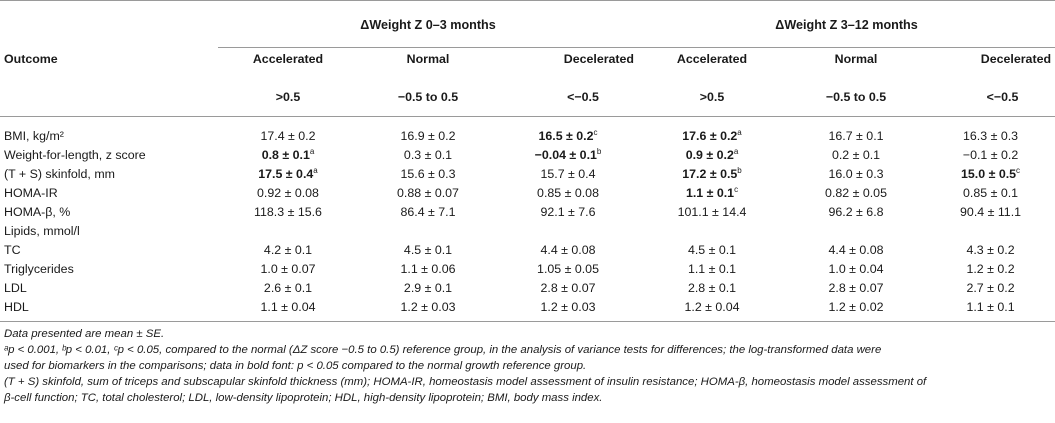 Image resolution: width=1055 pixels, height=423 pixels. Describe the element at coordinates (856, 173) in the screenshot. I see `table-cell: 16.0 ± 0.3` at that location.